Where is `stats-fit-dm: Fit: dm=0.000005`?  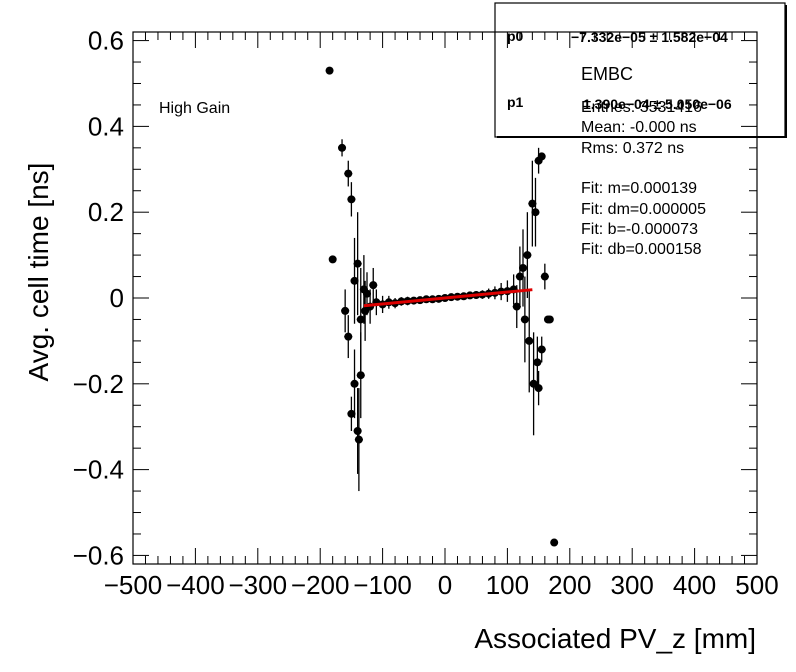
stats-fit-dm: Fit: dm=0.000005 is located at coordinates (643, 209).